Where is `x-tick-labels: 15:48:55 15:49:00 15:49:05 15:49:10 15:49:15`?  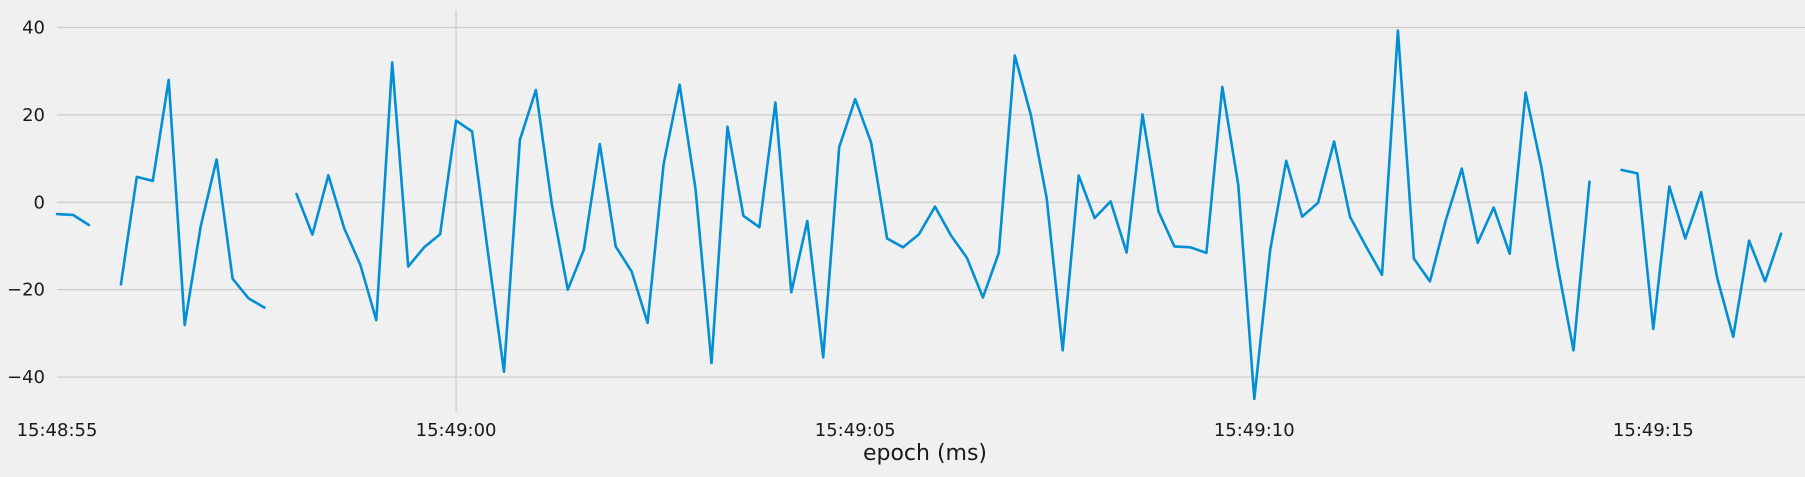 x-tick-labels: 15:48:55 15:49:00 15:49:05 15:49:10 15:49:15 is located at coordinates (855, 430).